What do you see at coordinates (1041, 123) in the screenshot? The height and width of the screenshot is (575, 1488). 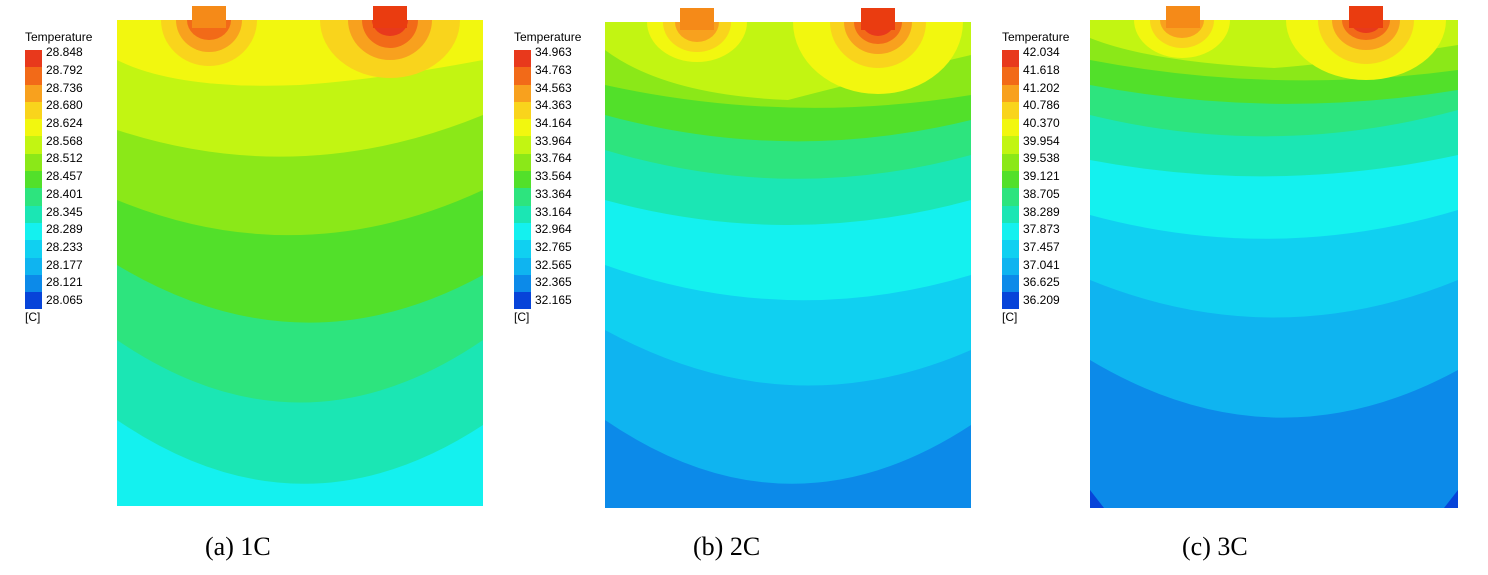 I see `legend-tick: 40.370` at bounding box center [1041, 123].